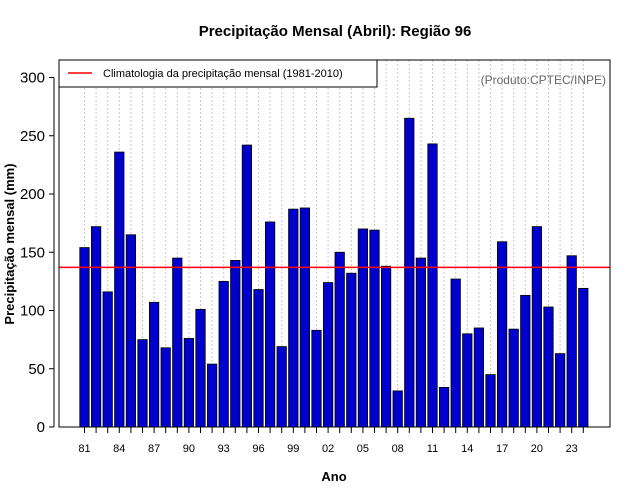 This screenshot has width=640, height=500. What do you see at coordinates (537, 449) in the screenshot?
I see `x-tick-label-20: 20` at bounding box center [537, 449].